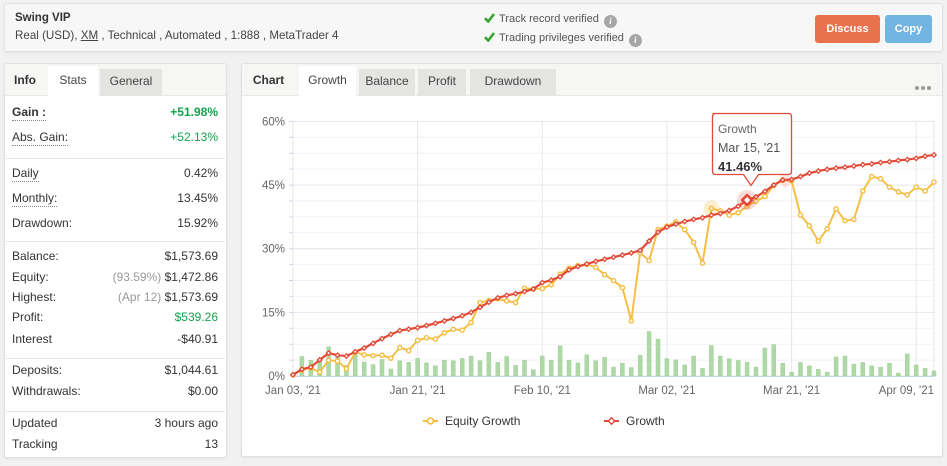 The width and height of the screenshot is (947, 466). Describe the element at coordinates (906, 391) in the screenshot. I see `svg-text: Apr 09, '21` at that location.